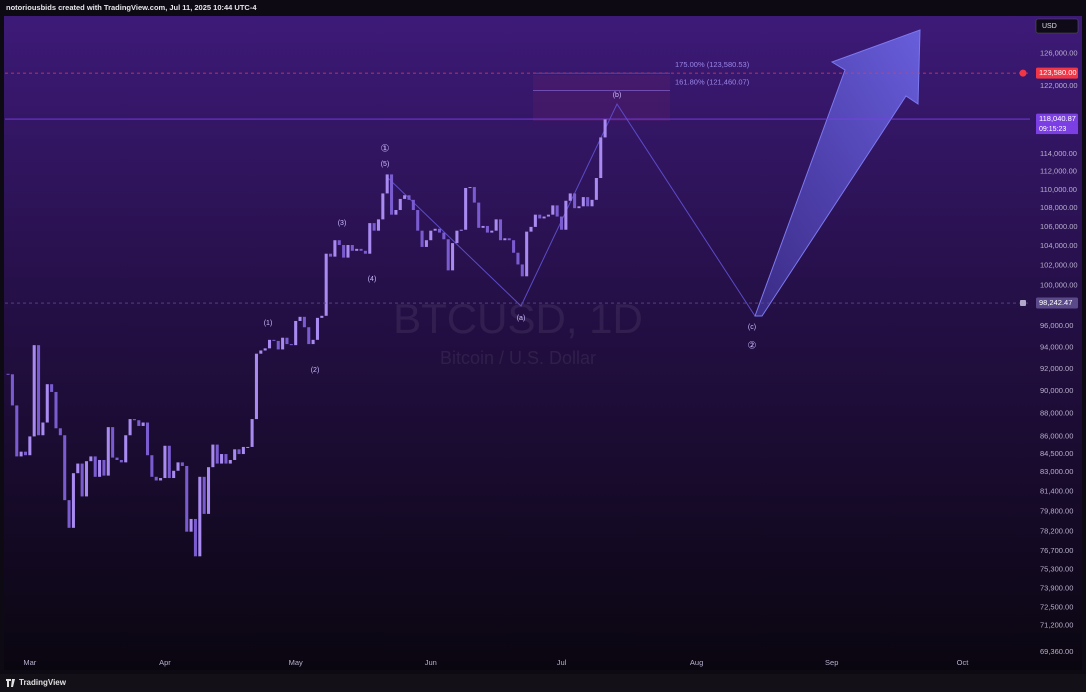 This screenshot has width=1086, height=692. What do you see at coordinates (696, 662) in the screenshot?
I see `x-tick-label: Aug` at bounding box center [696, 662].